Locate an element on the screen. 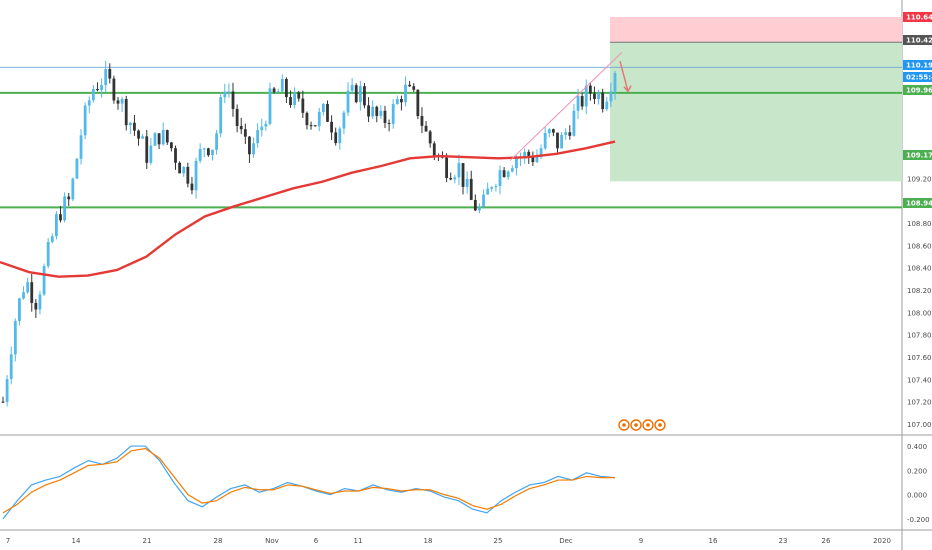  price-tag-label: 110.196 is located at coordinates (919, 66).